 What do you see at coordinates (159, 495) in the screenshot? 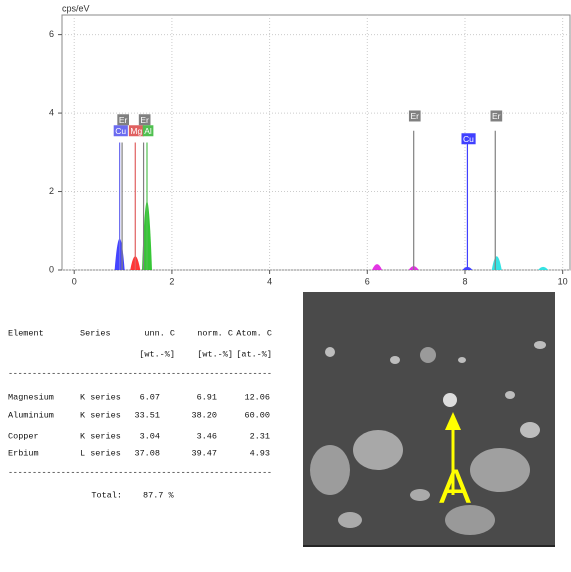
I see `total-value: 87.7 %` at bounding box center [159, 495].